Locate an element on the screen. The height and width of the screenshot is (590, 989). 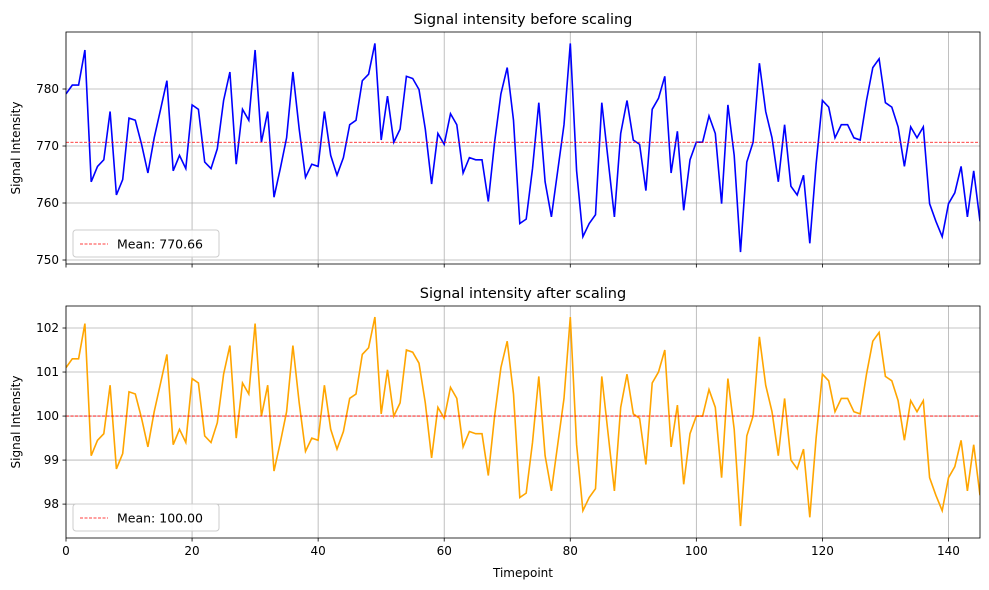
x-tick-label: 40 is located at coordinates (317, 551).